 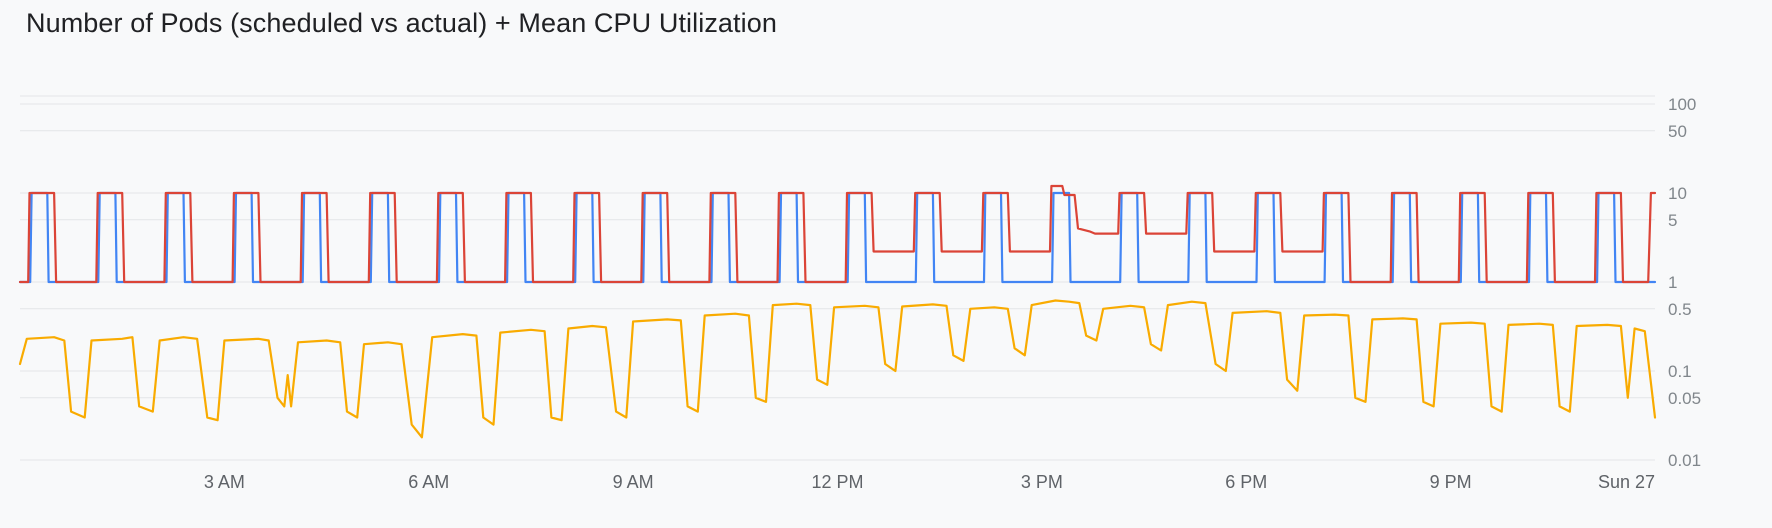 I want to click on y-axis-label: 50, so click(x=1677, y=131).